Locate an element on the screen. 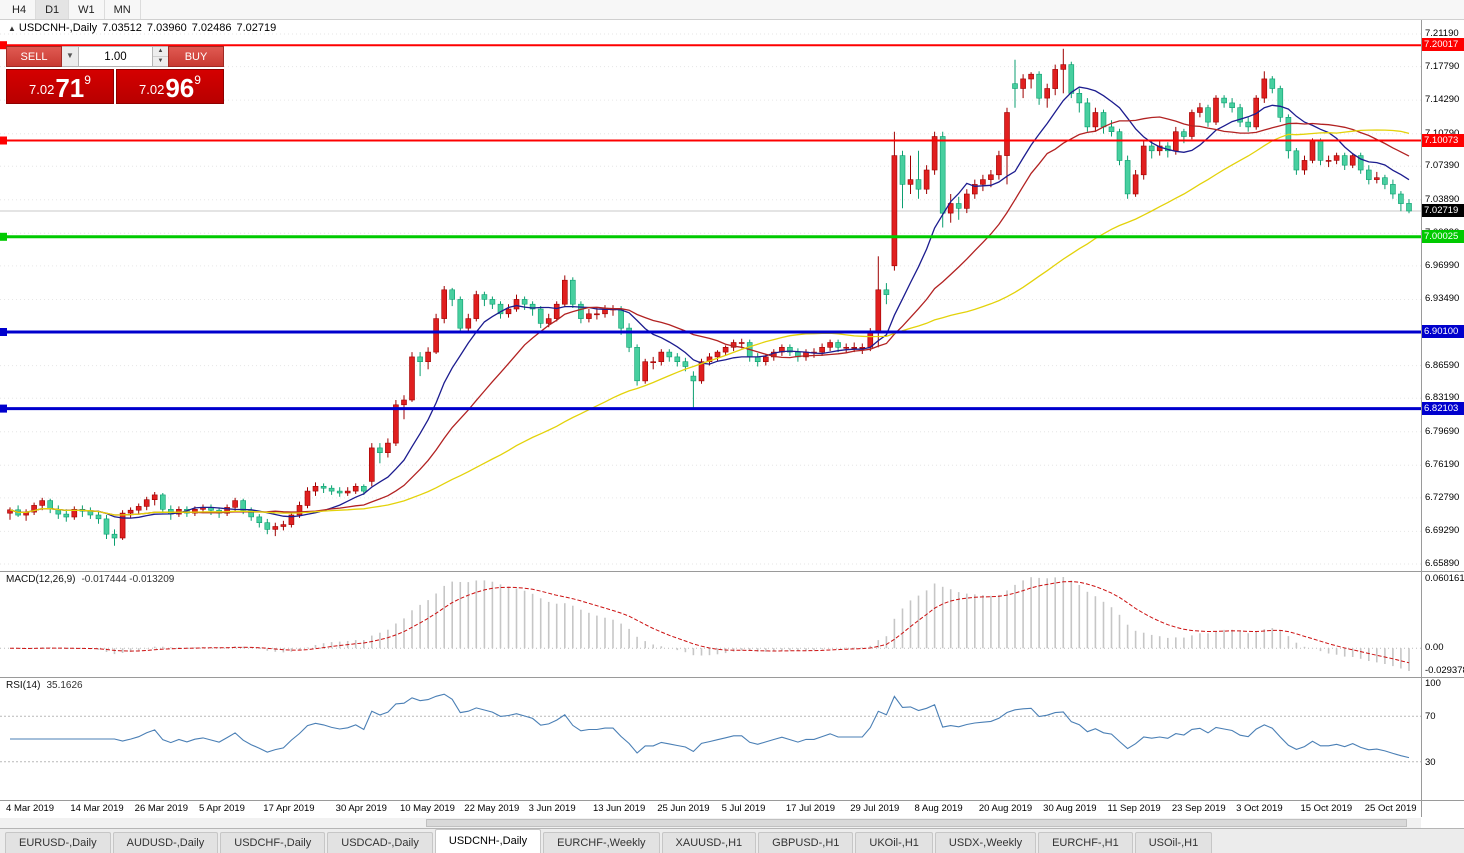  price-axis-label: 7.17790 is located at coordinates (1442, 66).